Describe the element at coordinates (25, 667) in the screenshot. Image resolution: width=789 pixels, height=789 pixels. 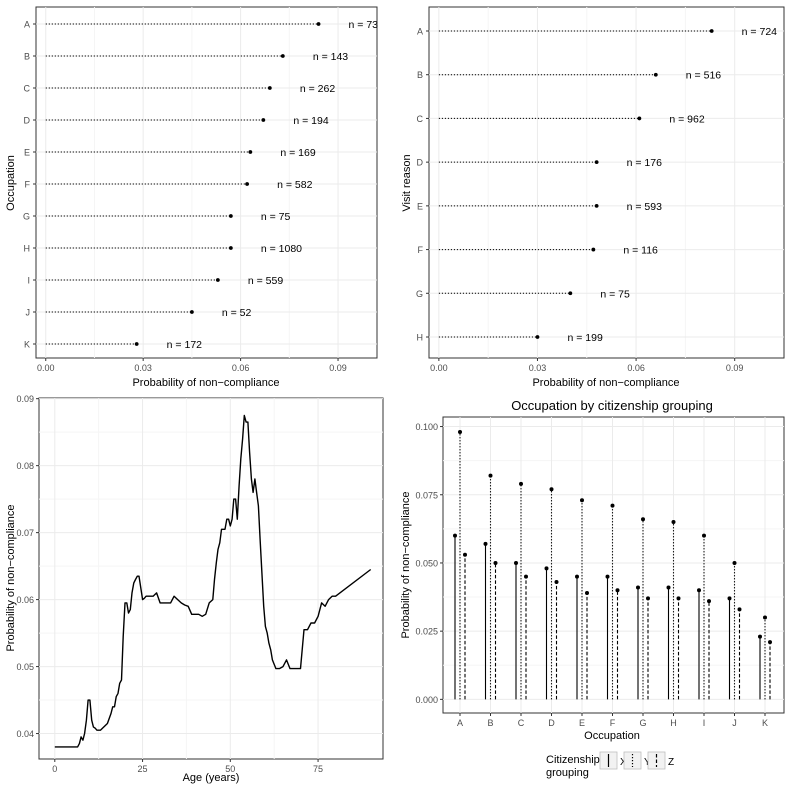
I see `y-tick-label: 0.05` at that location.